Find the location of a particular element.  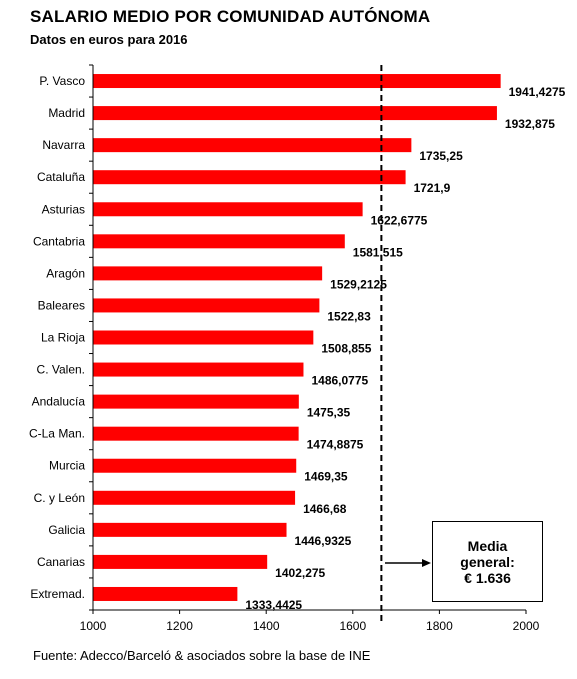

average-label-line2: general: is located at coordinates (487, 561).